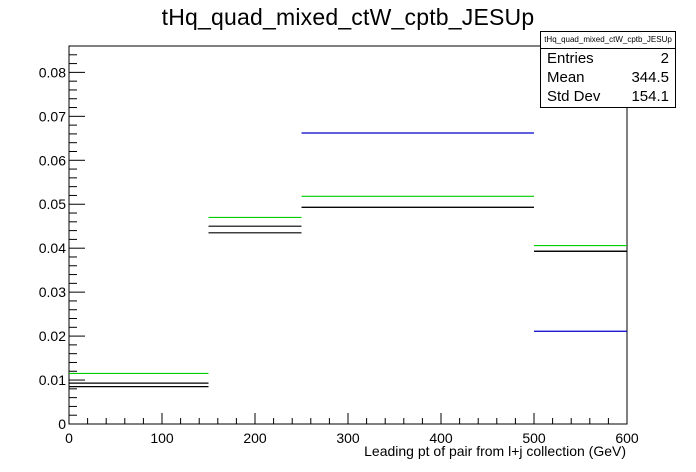 Image resolution: width=696 pixels, height=472 pixels. Describe the element at coordinates (441, 438) in the screenshot. I see `x-tick-label: 400` at that location.